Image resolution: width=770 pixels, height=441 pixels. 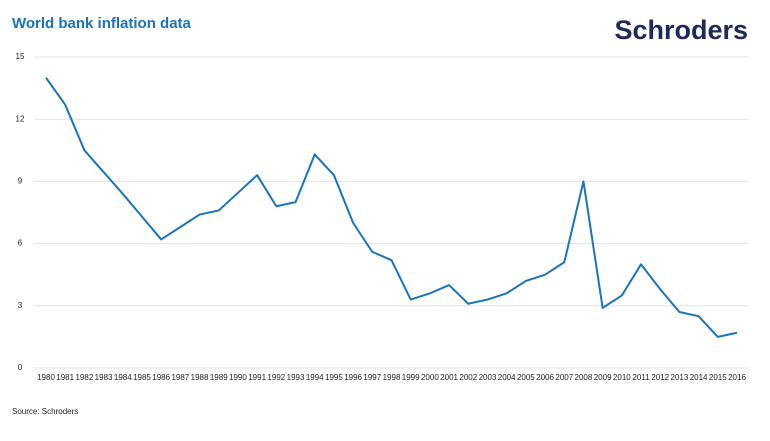 What do you see at coordinates (660, 377) in the screenshot?
I see `x-tick-label: 2012` at bounding box center [660, 377].